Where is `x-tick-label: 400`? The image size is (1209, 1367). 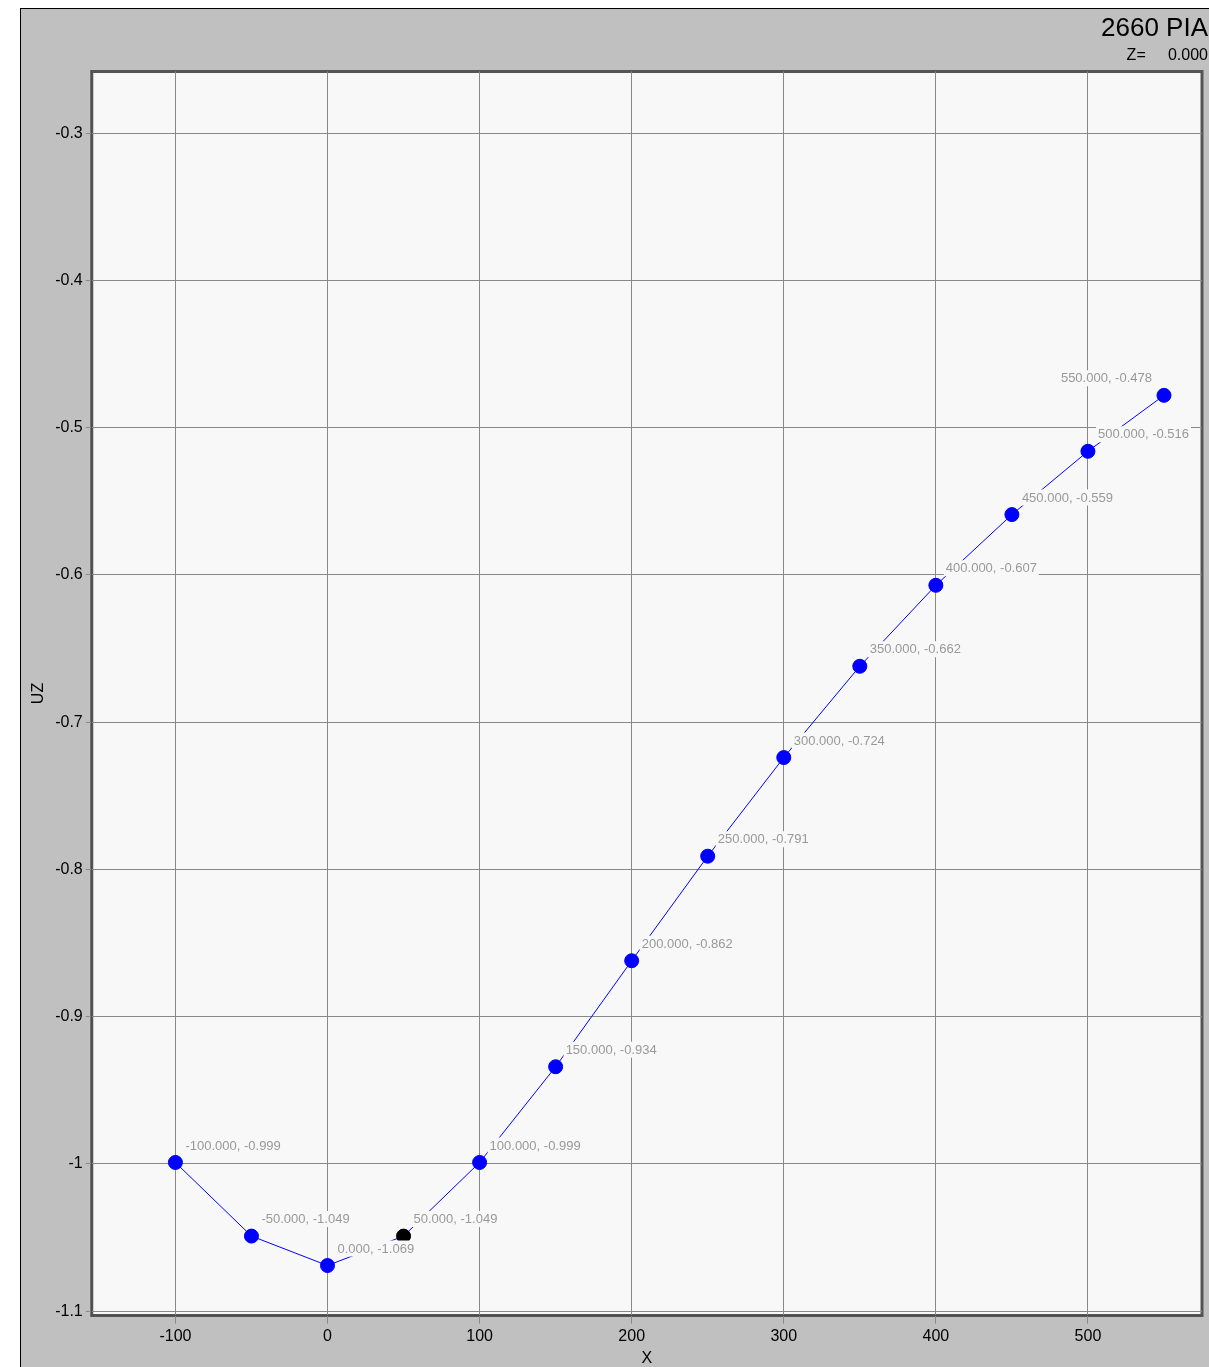 x-tick-label: 400 is located at coordinates (936, 1335).